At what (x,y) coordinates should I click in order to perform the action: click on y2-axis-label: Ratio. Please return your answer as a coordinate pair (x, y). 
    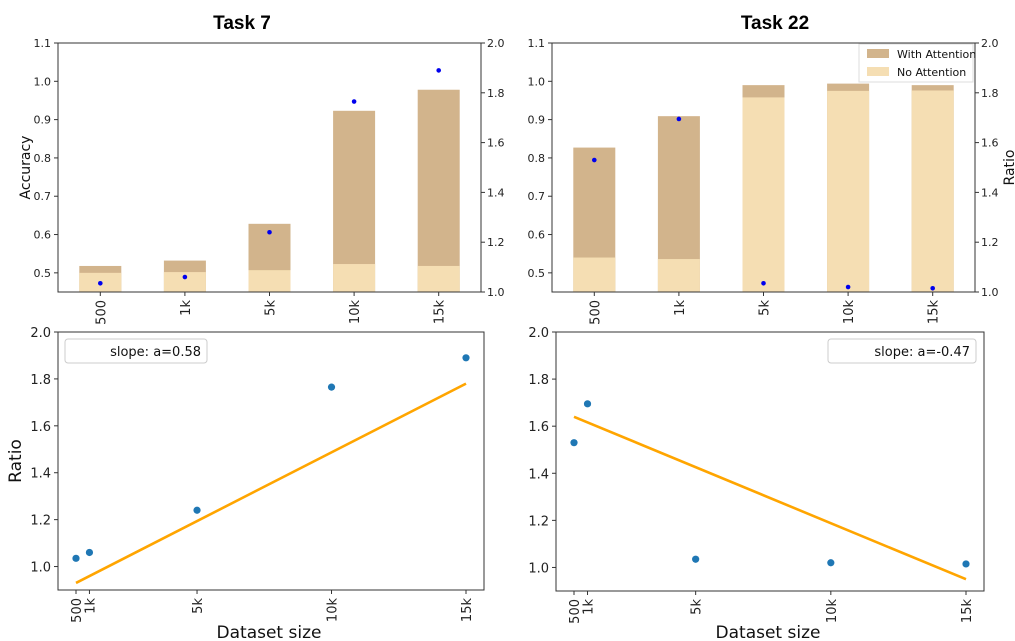
    Looking at the image, I should click on (1008, 168).